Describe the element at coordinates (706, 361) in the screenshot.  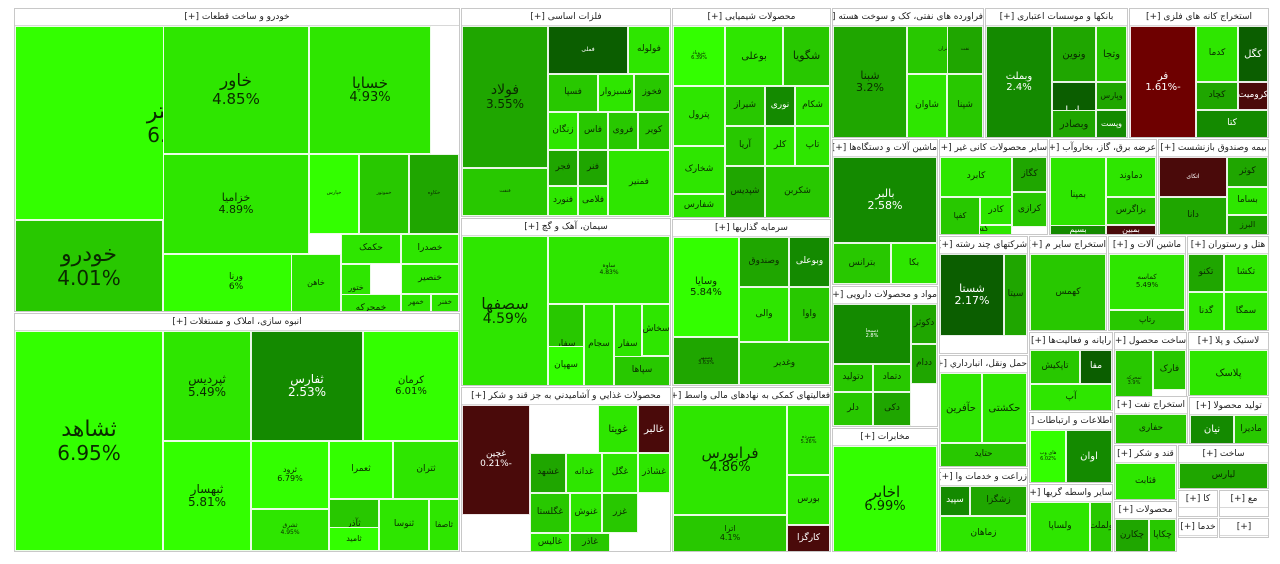
I see `tile: وسپهر 3.63%` at that location.